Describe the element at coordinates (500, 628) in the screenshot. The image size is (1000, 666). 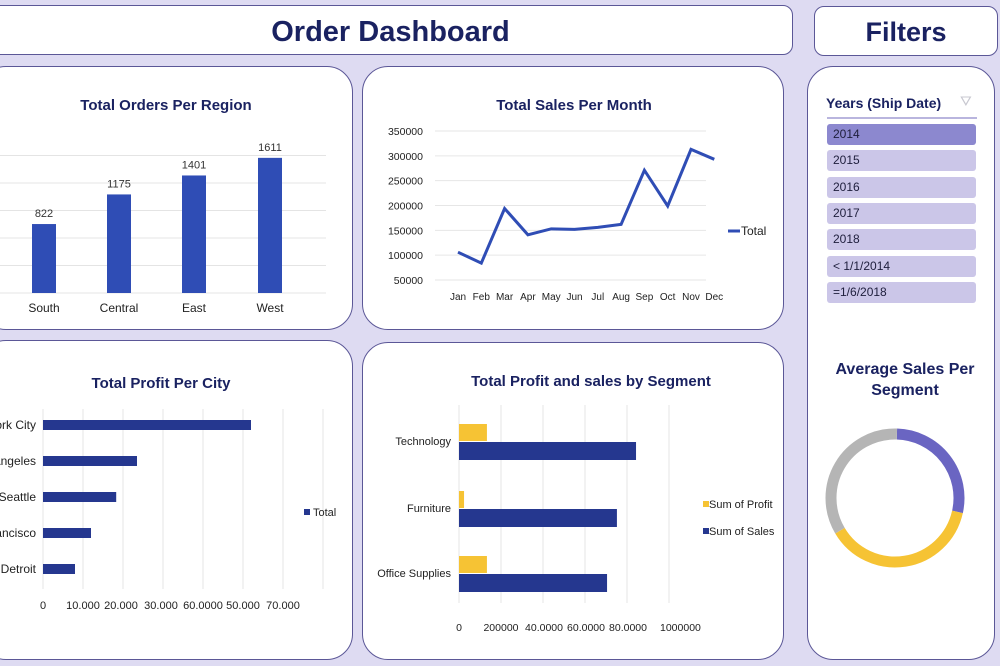
I see `x-tick-label: 200000` at that location.